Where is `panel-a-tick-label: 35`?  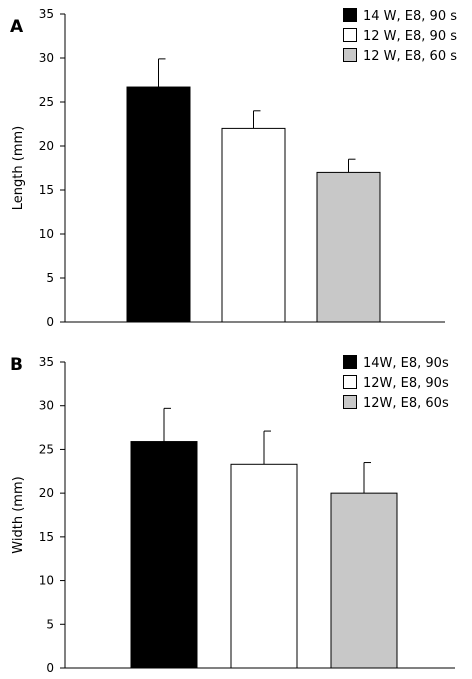 panel-a-tick-label: 35 is located at coordinates (46, 14).